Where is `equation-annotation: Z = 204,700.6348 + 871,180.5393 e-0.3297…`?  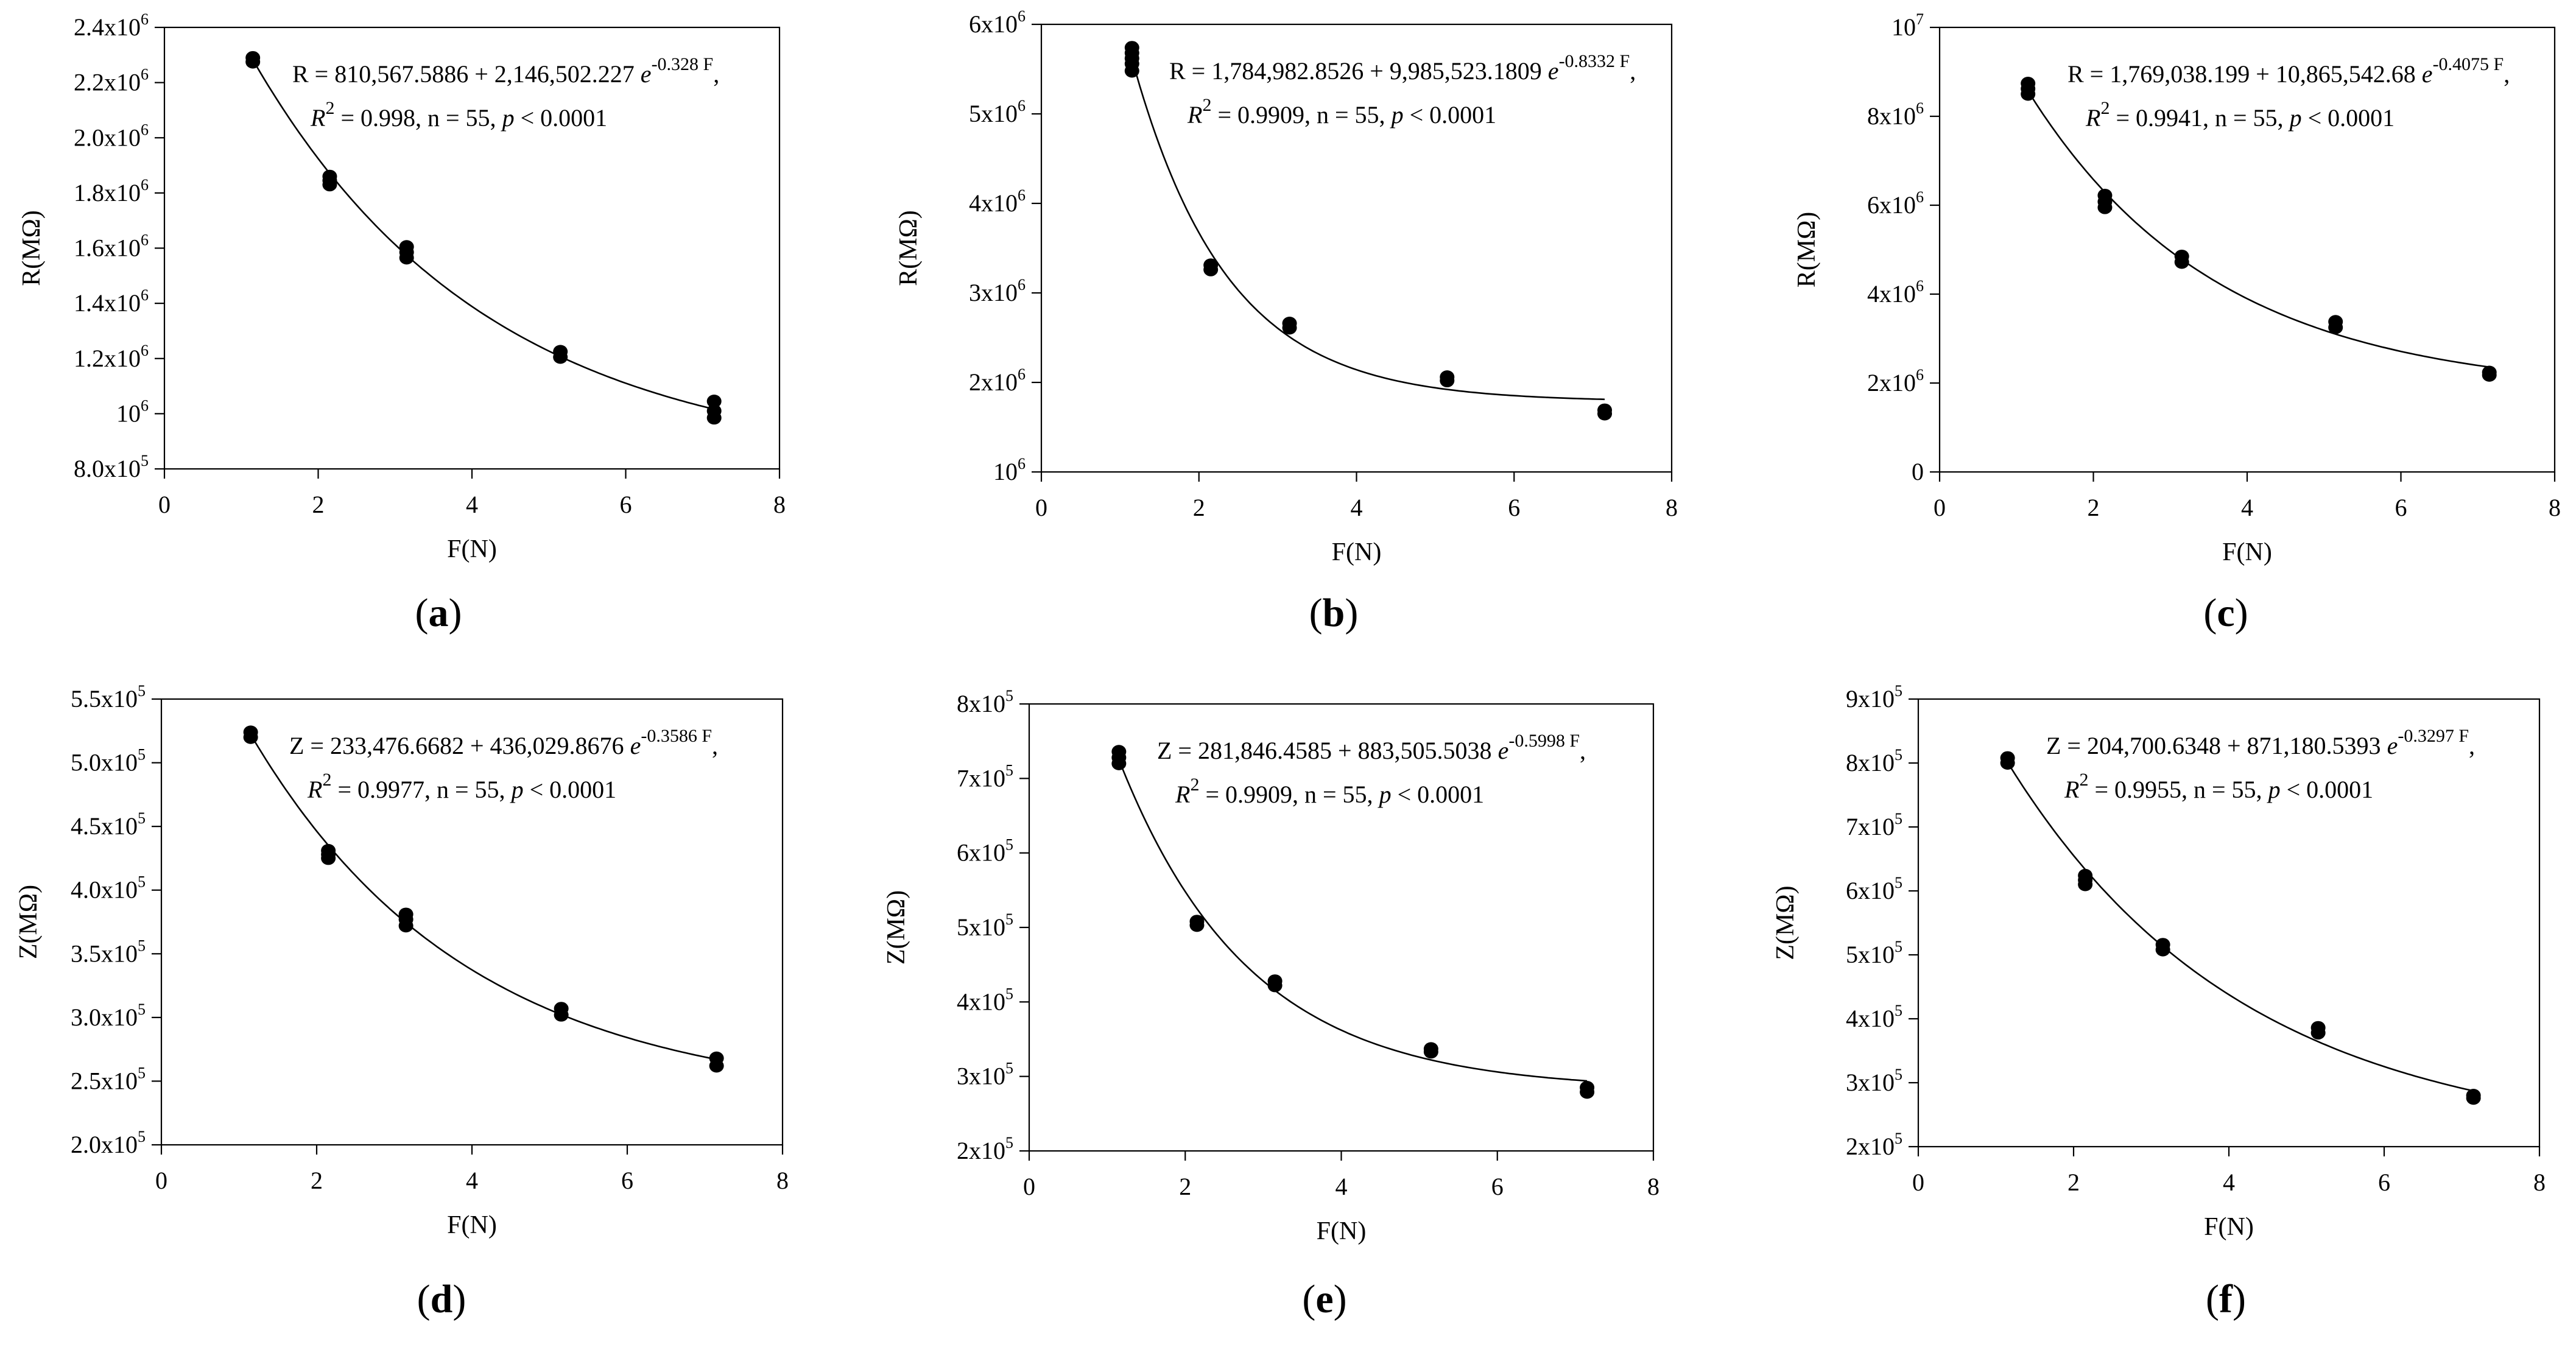 equation-annotation: Z = 204,700.6348 + 871,180.5393 e-0.3297… is located at coordinates (2260, 743).